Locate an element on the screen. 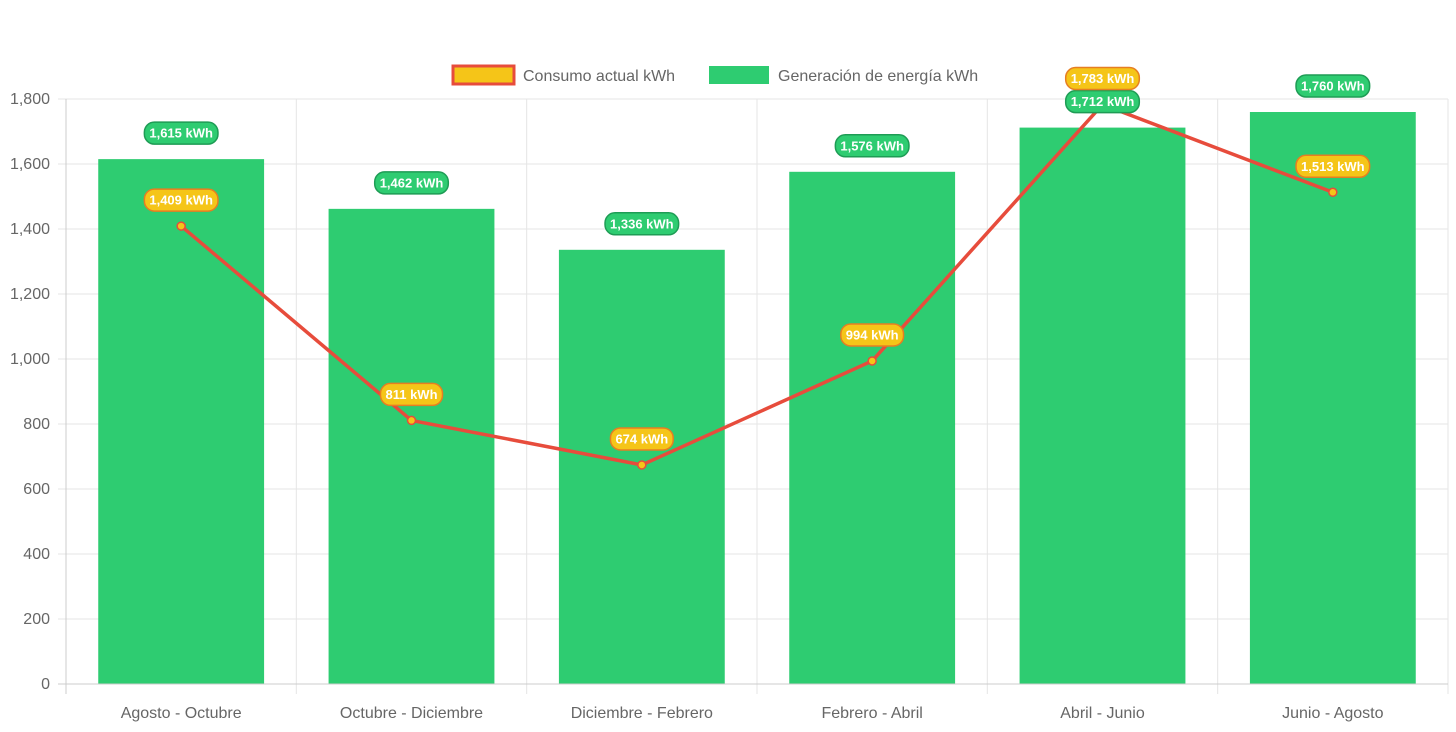  line-value-label-text: 1,513 kWh is located at coordinates (1333, 166).